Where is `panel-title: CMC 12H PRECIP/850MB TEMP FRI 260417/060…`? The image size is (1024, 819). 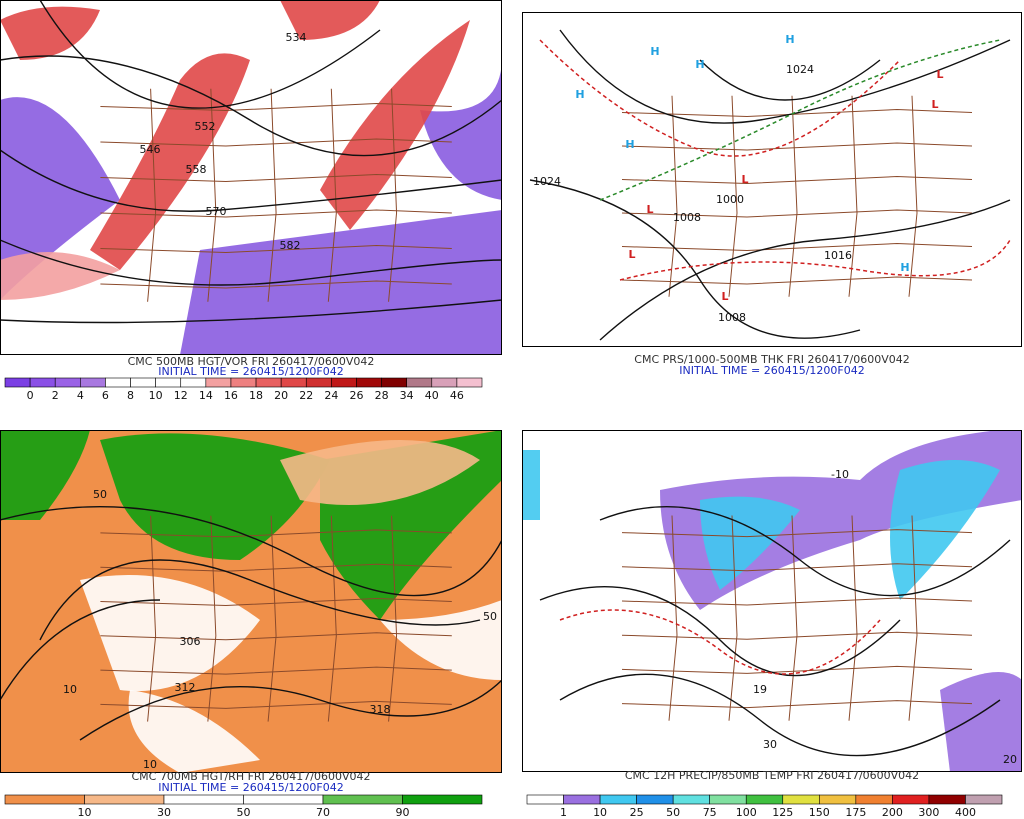
panel-title: CMC 12H PRECIP/850MB TEMP FRI 260417/060… is located at coordinates (772, 775).